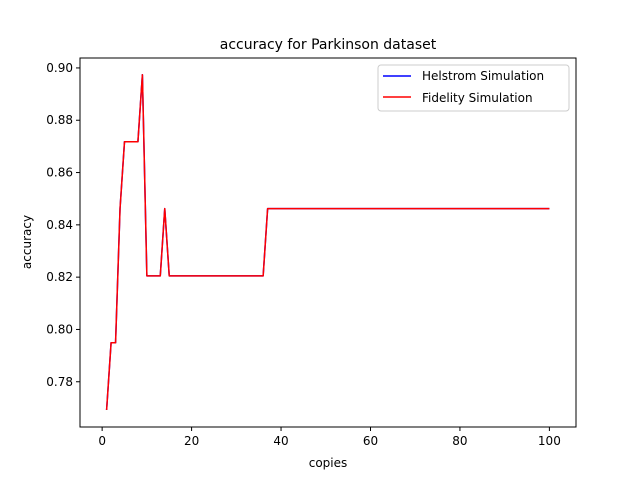  I want to click on legend: Helstrom Simulation Fidelity Simulation, so click(473, 88).